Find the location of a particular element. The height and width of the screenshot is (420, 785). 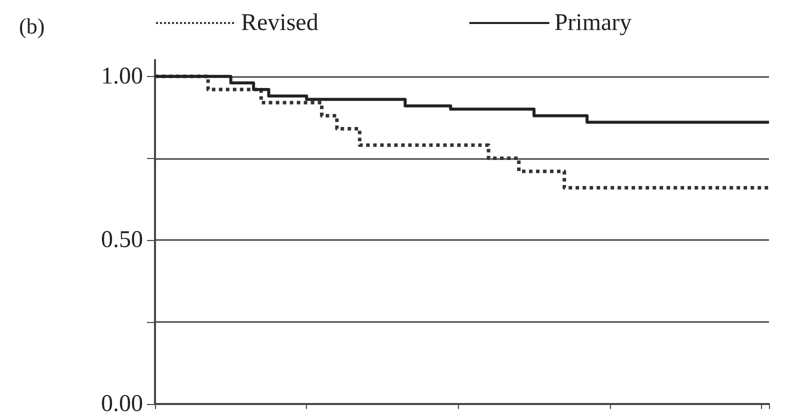

y-tick-label: 0.50 is located at coordinates (122, 240).